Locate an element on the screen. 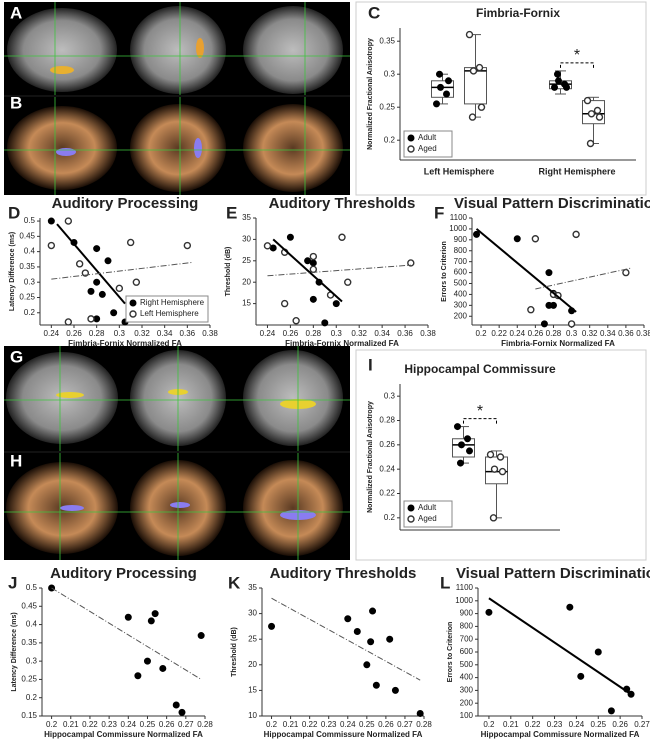 The image size is (650, 747). panel-label: K is located at coordinates (234, 582).